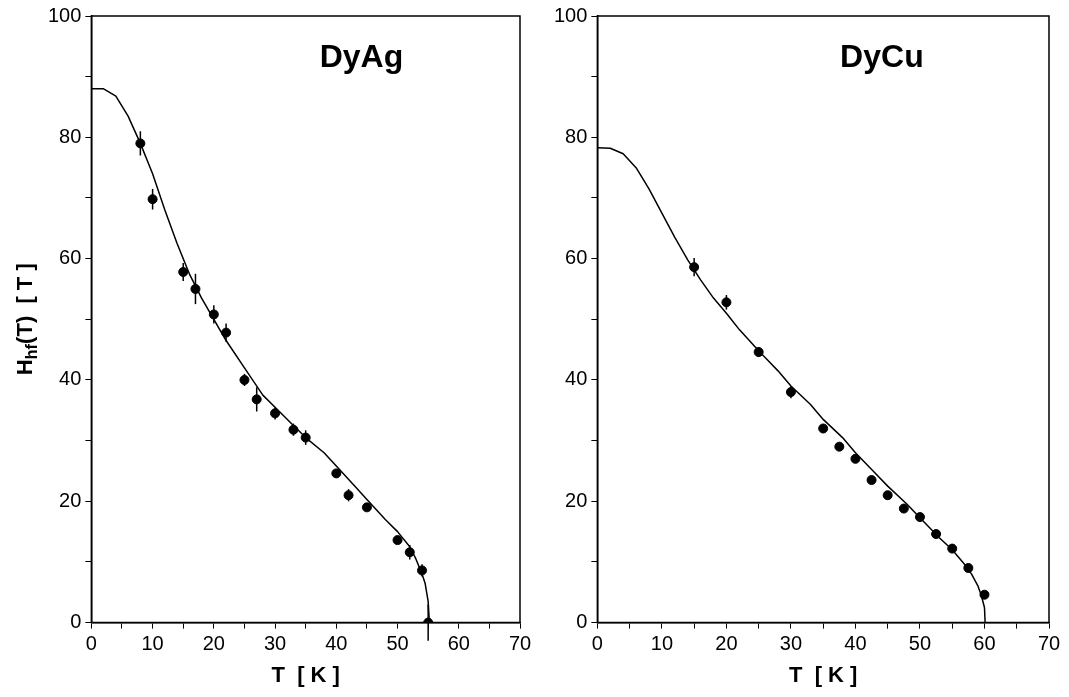 This screenshot has width=1069, height=697. Describe the element at coordinates (26, 319) in the screenshot. I see `y-axis-title: Hhf(T) [ T ]` at that location.